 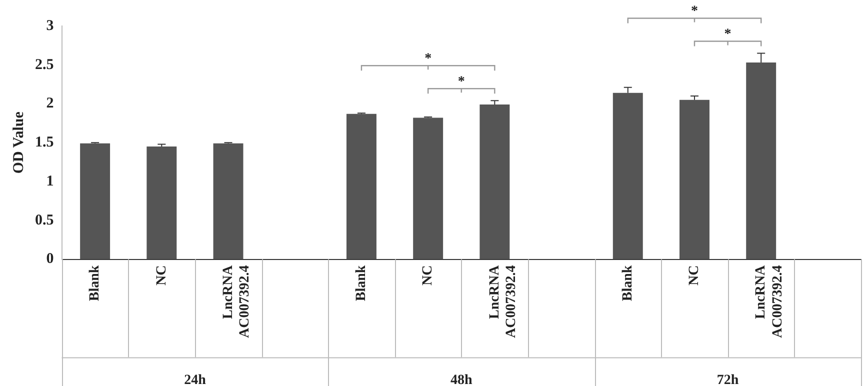 What do you see at coordinates (50, 26) in the screenshot?
I see `y-tick-label: 3` at bounding box center [50, 26].